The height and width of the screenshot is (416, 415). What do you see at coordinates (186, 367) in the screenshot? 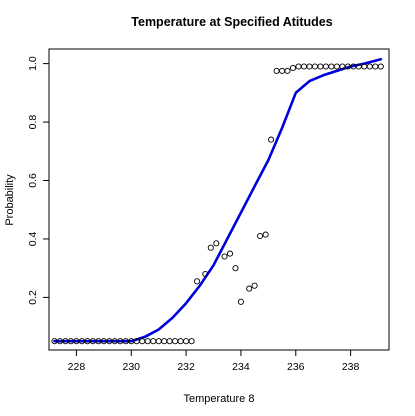
I see `x-tick-label-232: 232` at bounding box center [186, 367].